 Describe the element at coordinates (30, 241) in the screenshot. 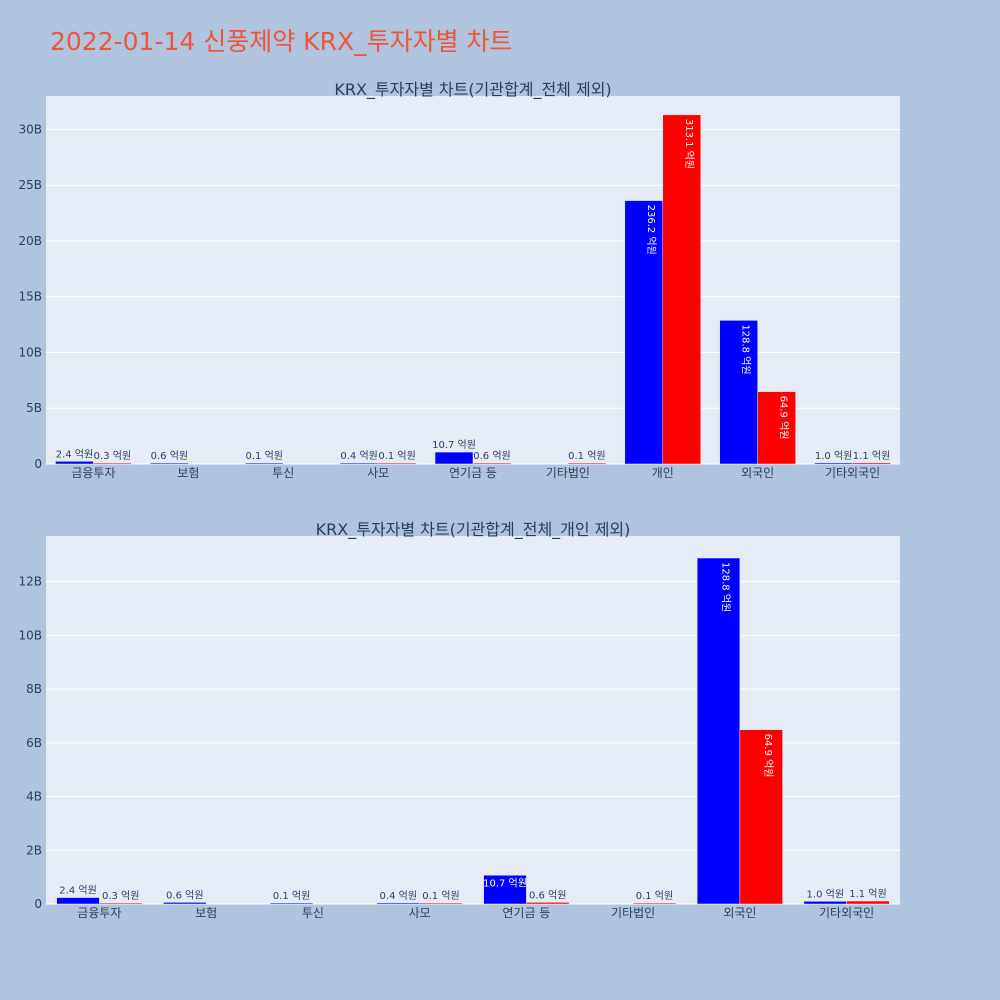

I see `y-tick-label: 20B` at that location.